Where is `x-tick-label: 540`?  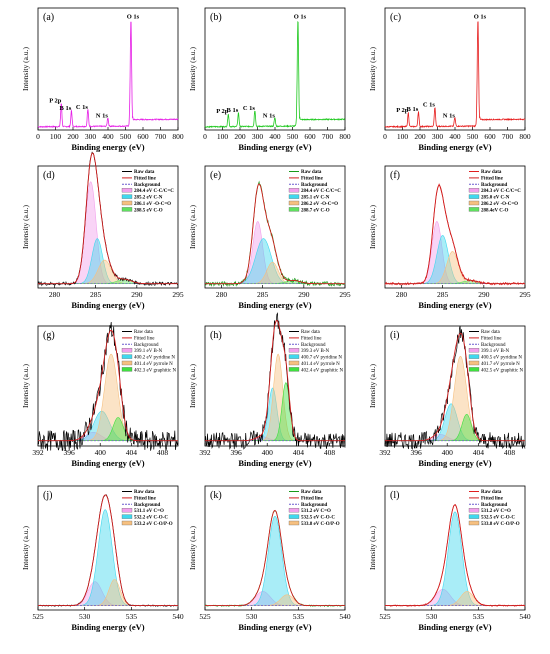 x-tick-label: 540 is located at coordinates (178, 616).